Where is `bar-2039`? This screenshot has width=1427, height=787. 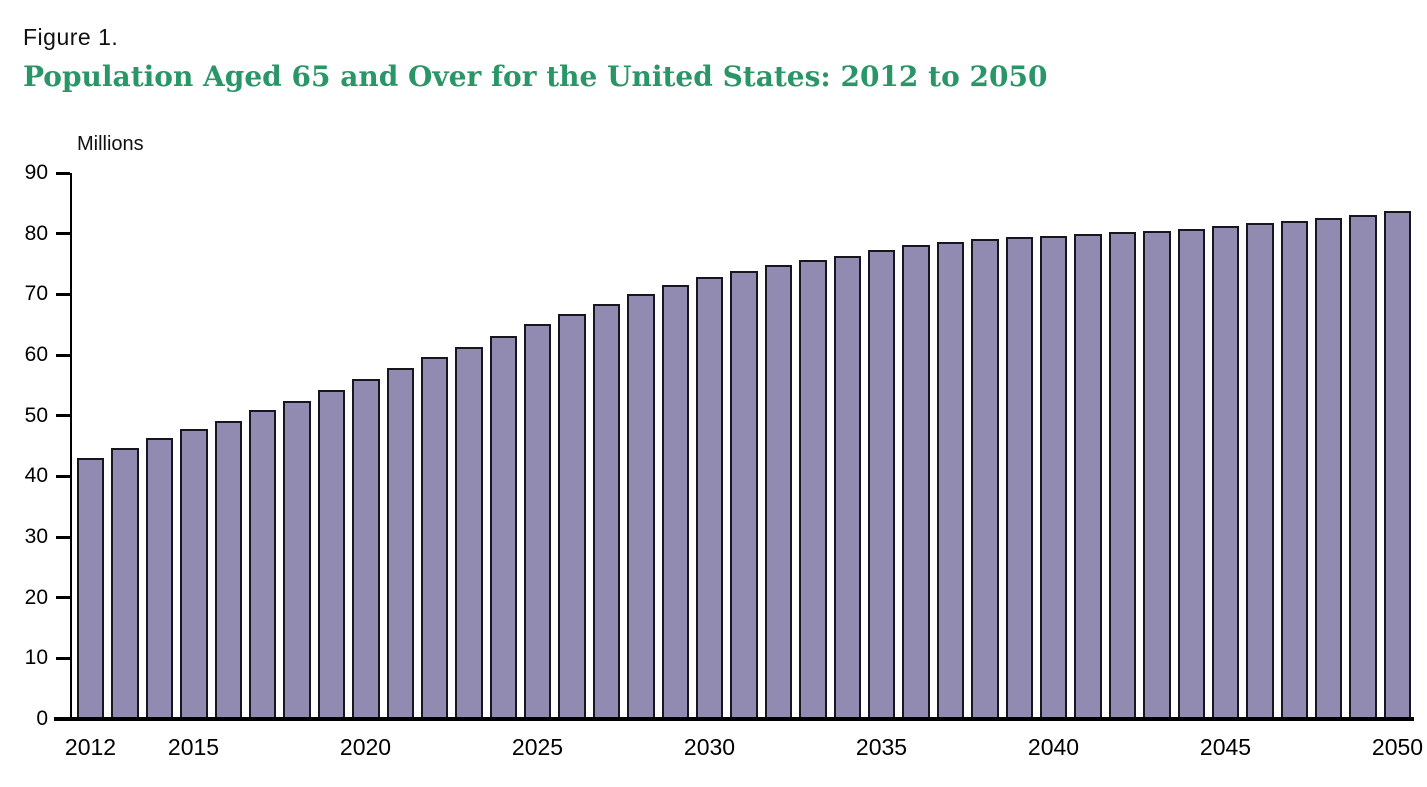
bar-2039 is located at coordinates (1019, 478).